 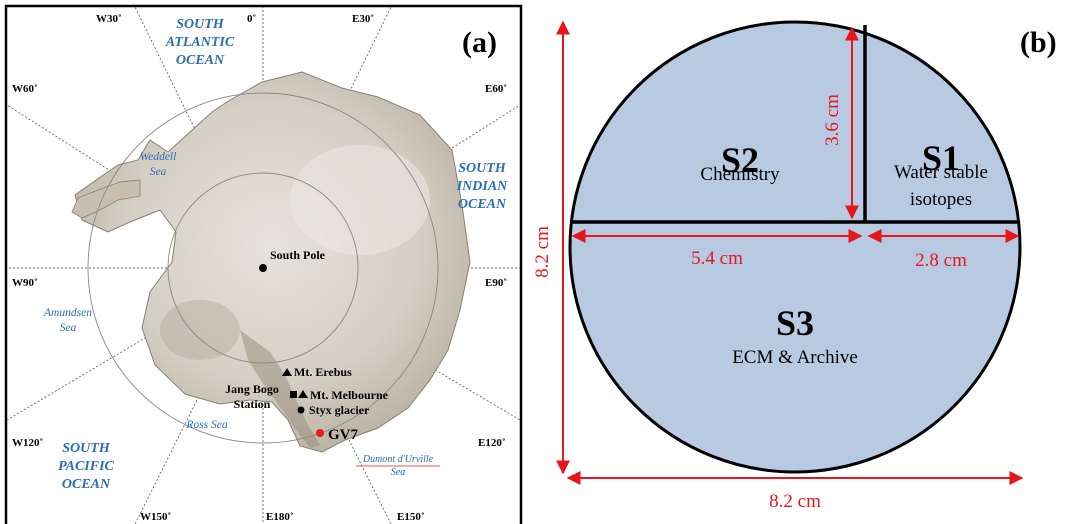 I want to click on label-e90: E90˚, so click(x=496, y=283).